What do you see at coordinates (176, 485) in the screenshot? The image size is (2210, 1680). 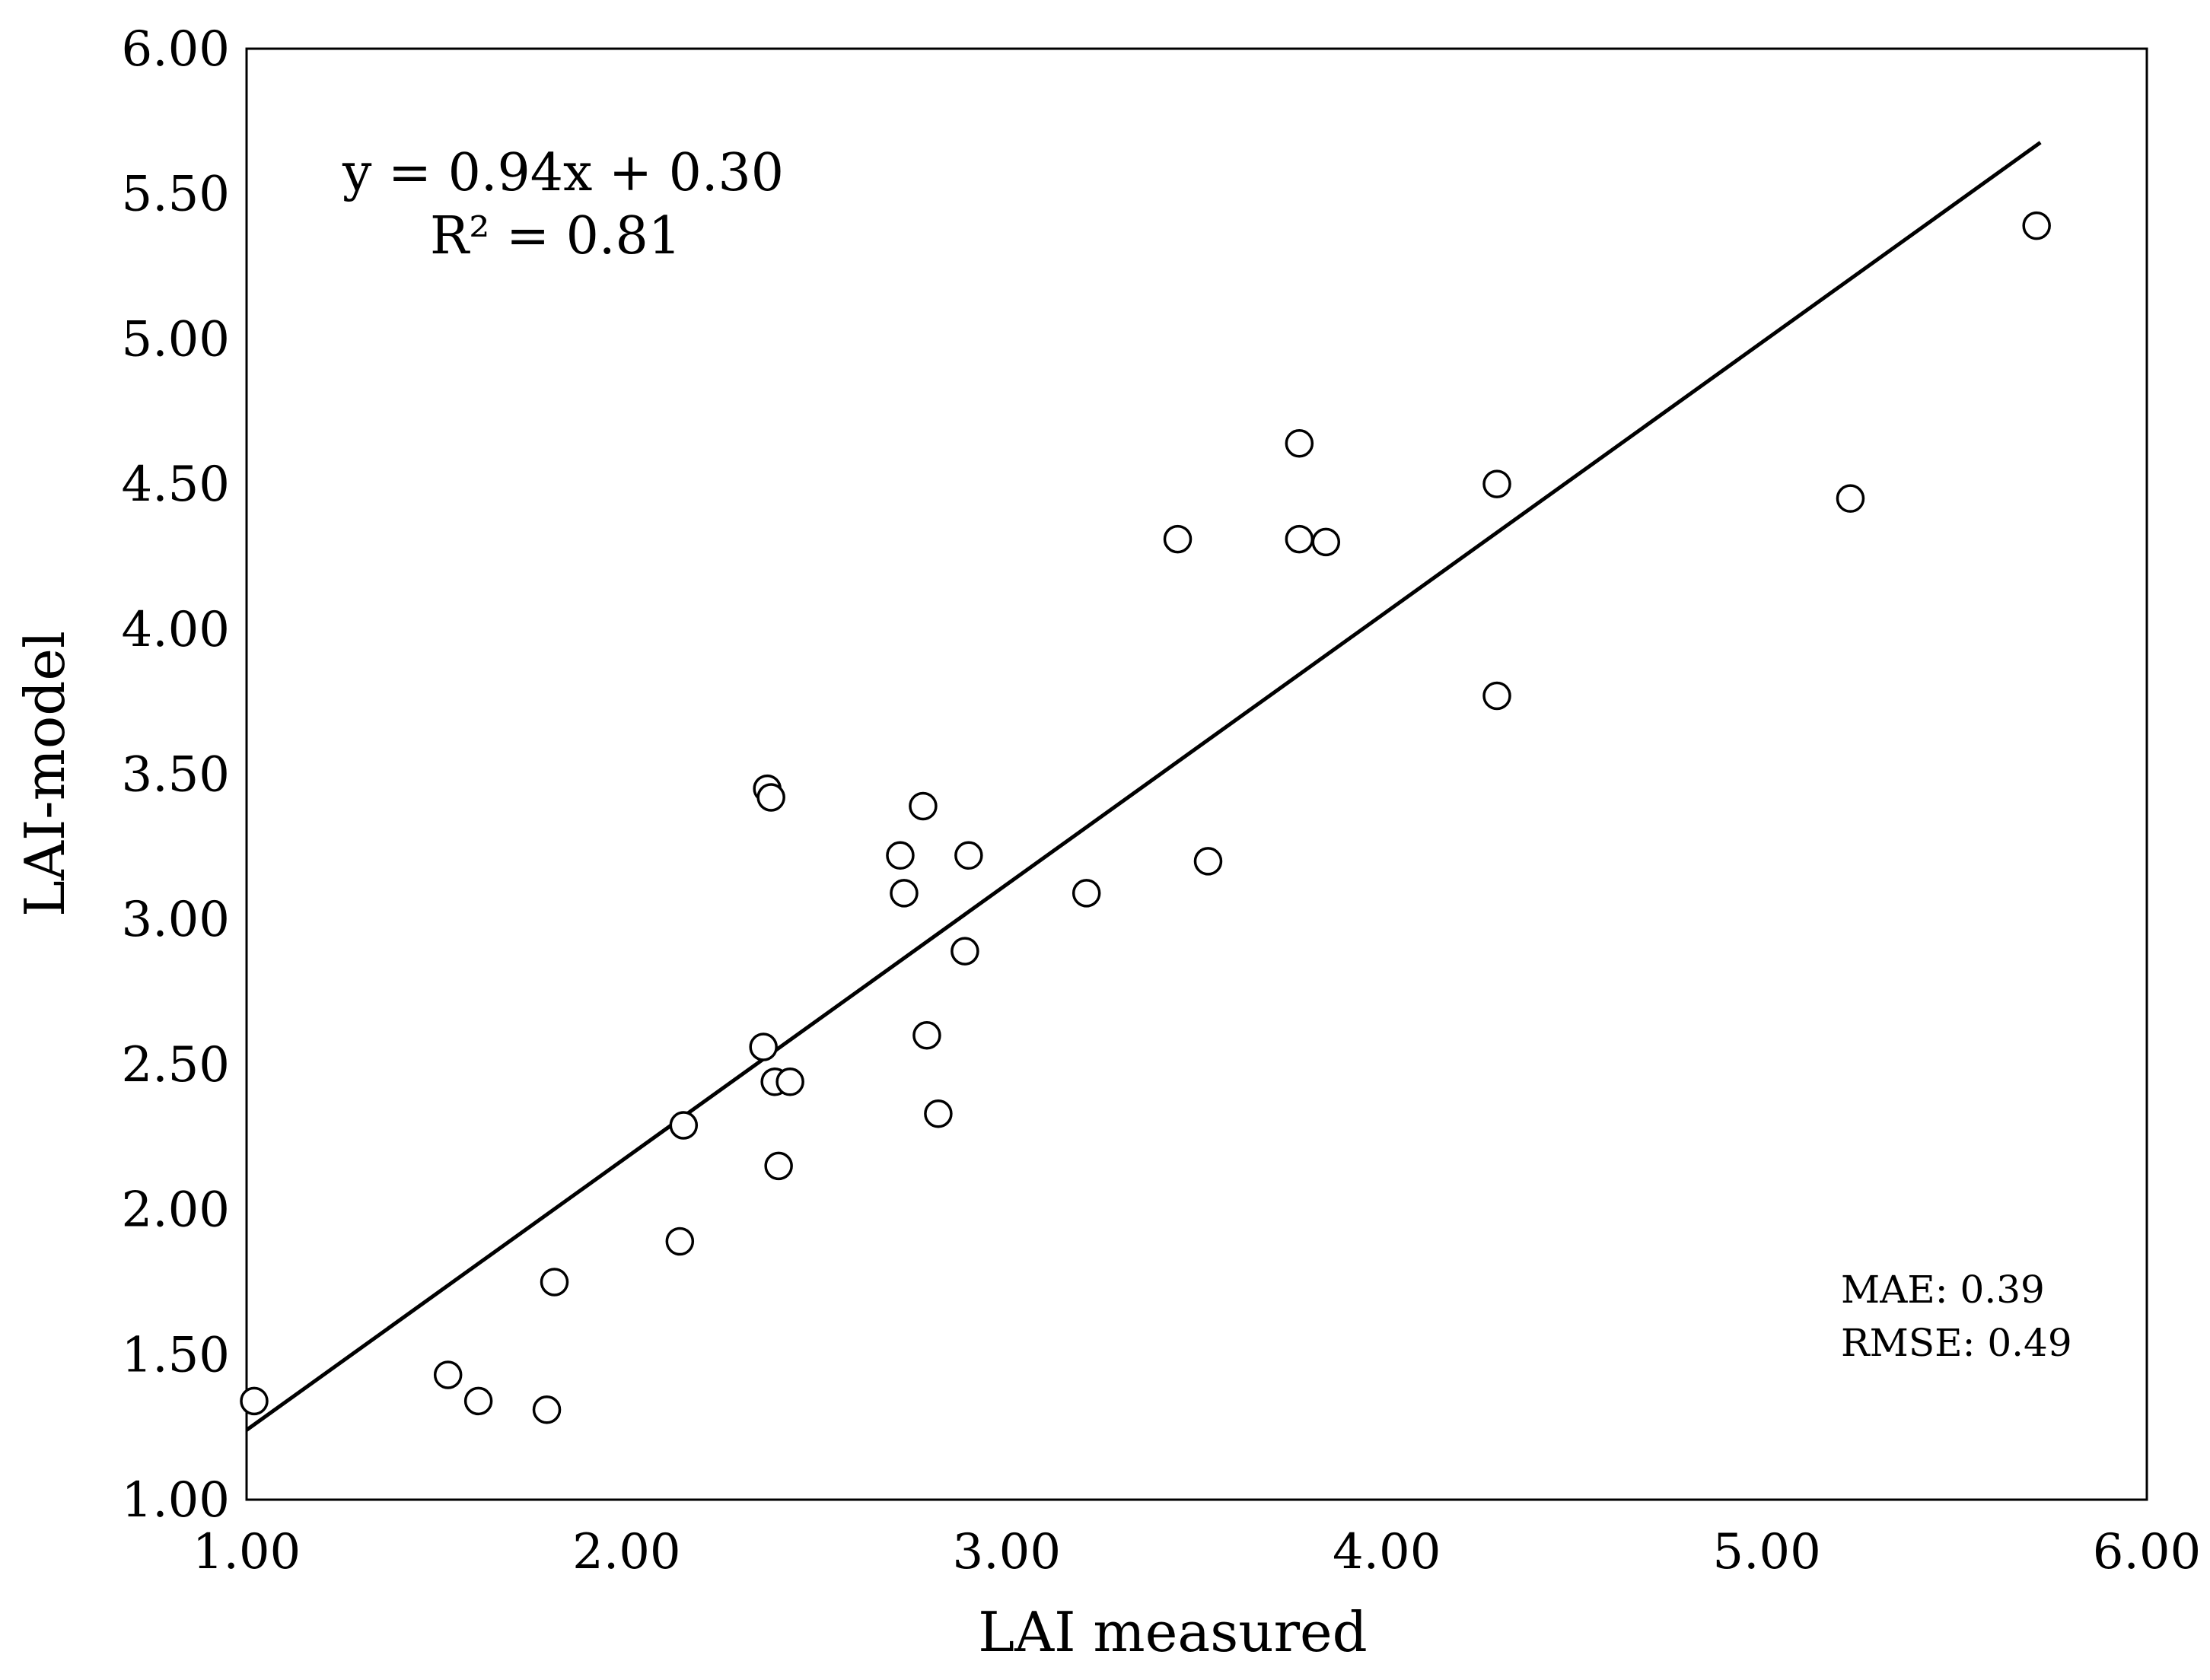 I see `y-tick-label: 4.50` at bounding box center [176, 485].